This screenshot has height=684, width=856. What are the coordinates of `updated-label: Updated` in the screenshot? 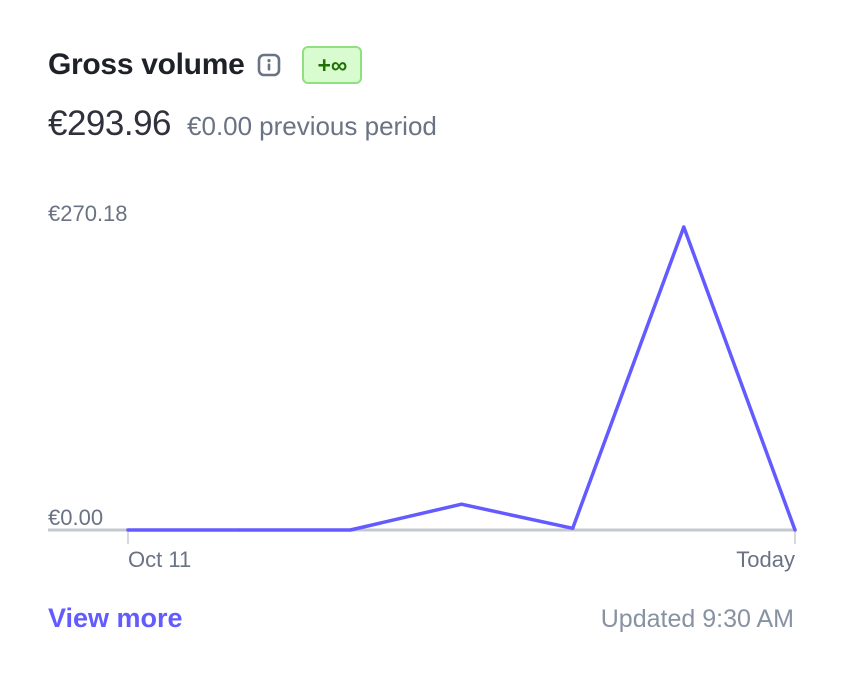 It's located at (648, 619).